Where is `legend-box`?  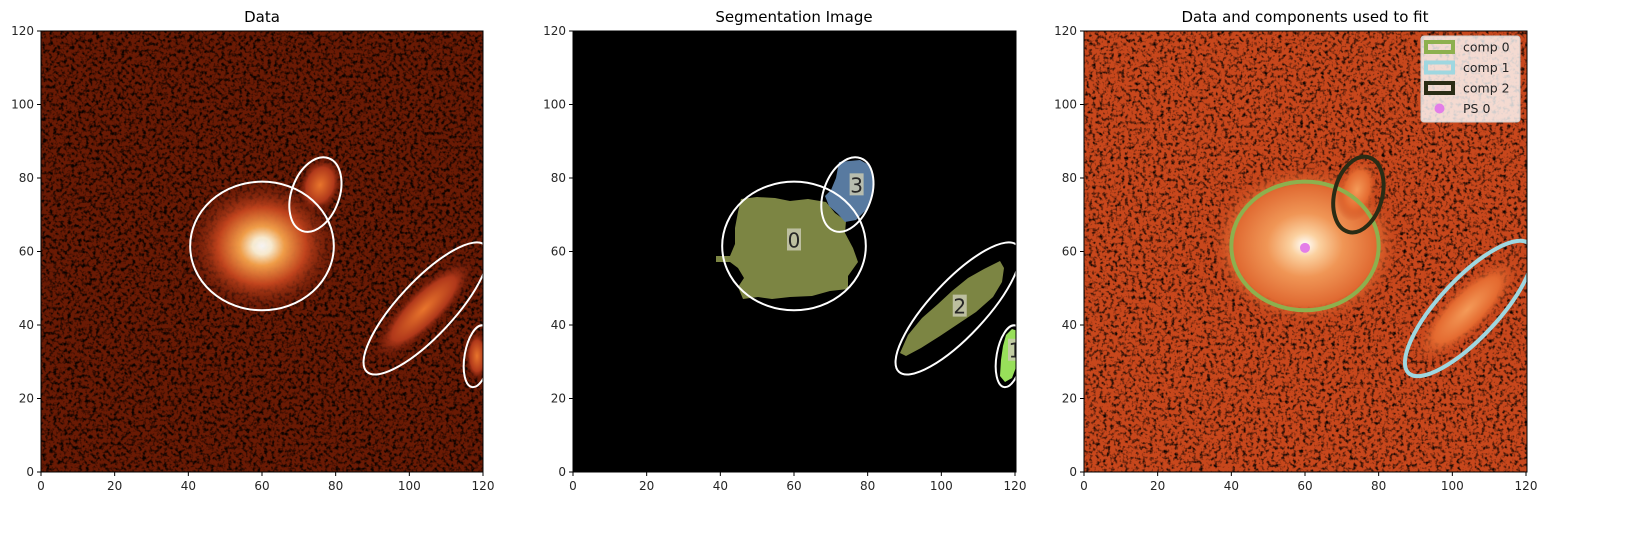
legend-box is located at coordinates (1470, 79).